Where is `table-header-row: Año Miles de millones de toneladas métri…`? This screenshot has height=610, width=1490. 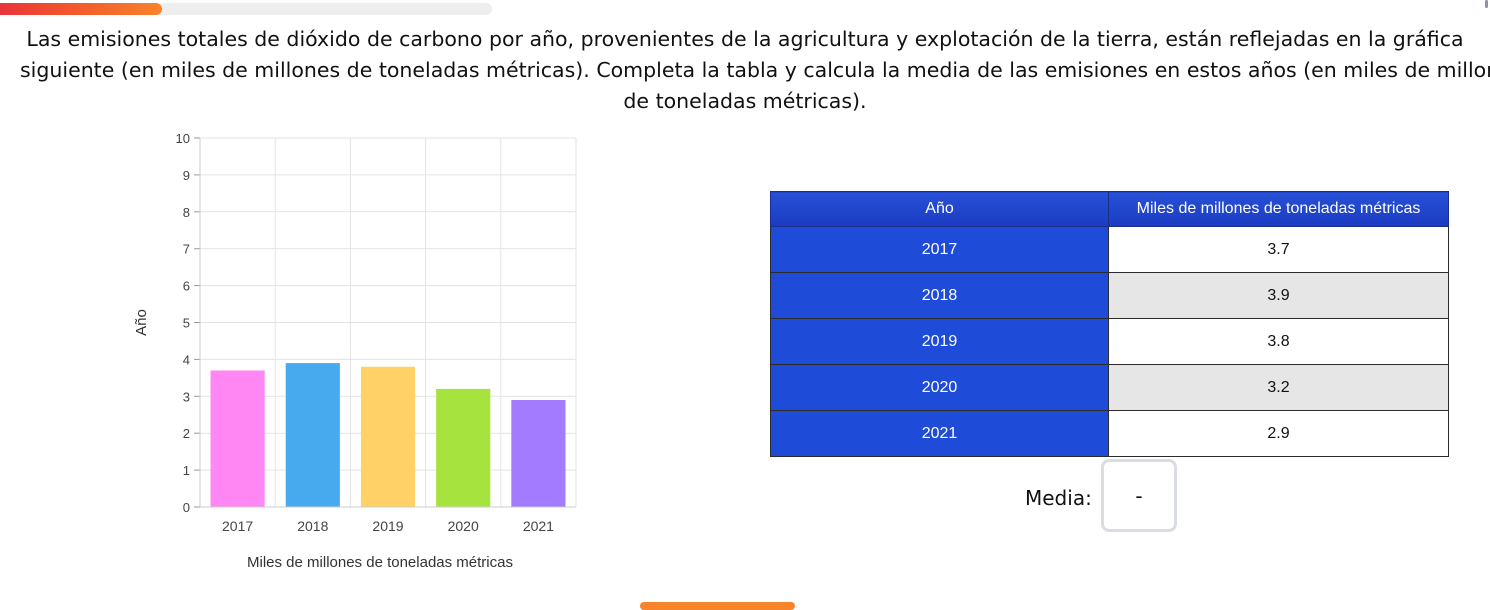
table-header-row: Año Miles de millones de toneladas métri… is located at coordinates (1109, 209).